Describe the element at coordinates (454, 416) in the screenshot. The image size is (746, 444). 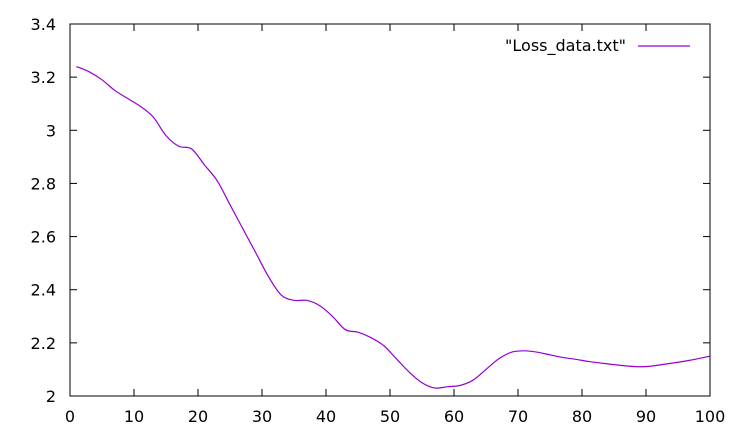
I see `x-tick-label: 60` at that location.